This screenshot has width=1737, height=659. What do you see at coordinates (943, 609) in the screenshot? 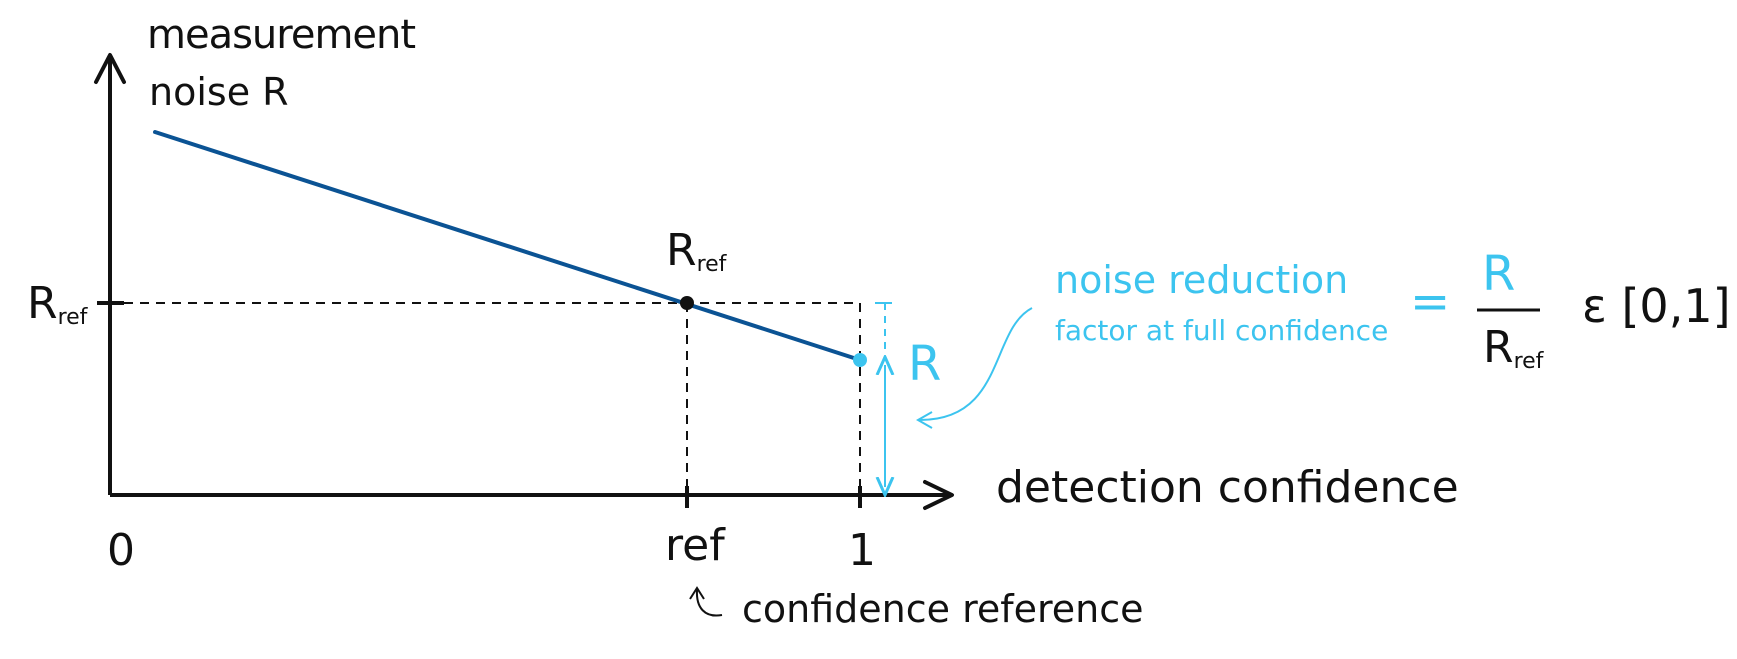
I see `confidence-reference-note: confidence reference` at bounding box center [943, 609].